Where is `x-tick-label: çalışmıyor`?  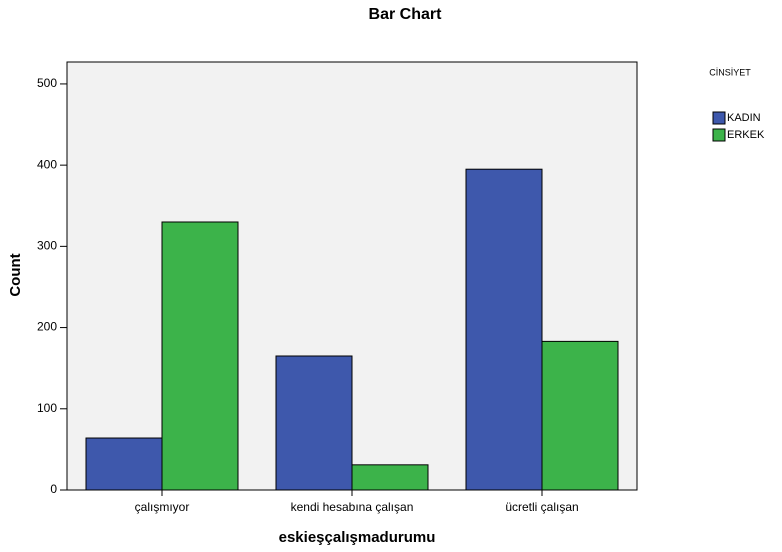
x-tick-label: çalışmıyor is located at coordinates (162, 507).